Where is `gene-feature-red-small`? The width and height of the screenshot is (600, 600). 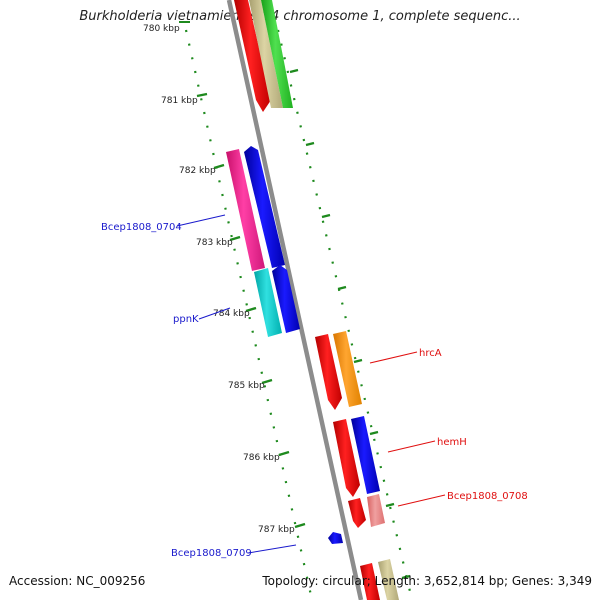 gene-feature-red-small is located at coordinates (357, 513).